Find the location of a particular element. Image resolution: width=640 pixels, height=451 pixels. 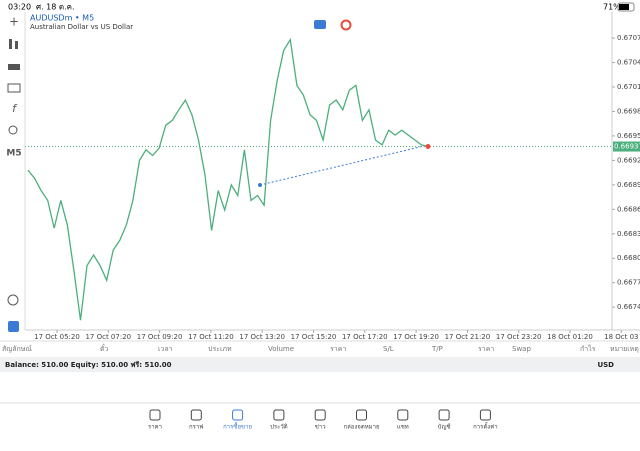

tab-label: การซื้อขาย is located at coordinates (237, 426).